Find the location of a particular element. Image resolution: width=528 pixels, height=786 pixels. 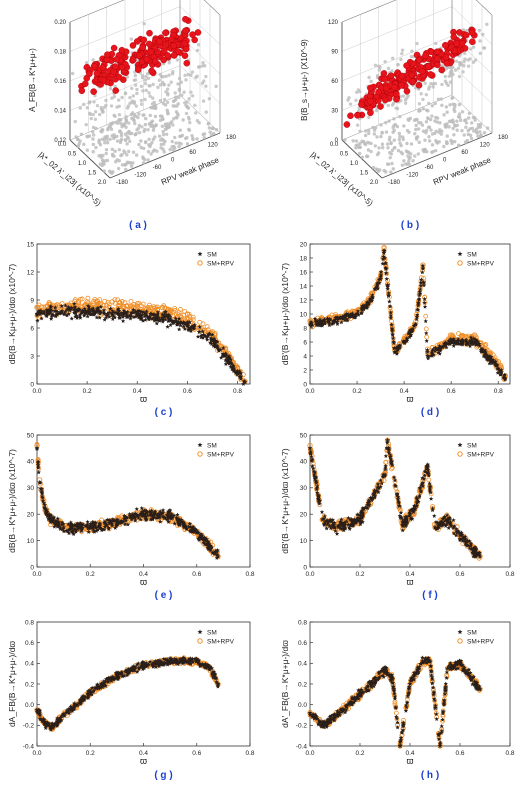

axis-z is located at coordinates (437, 155).